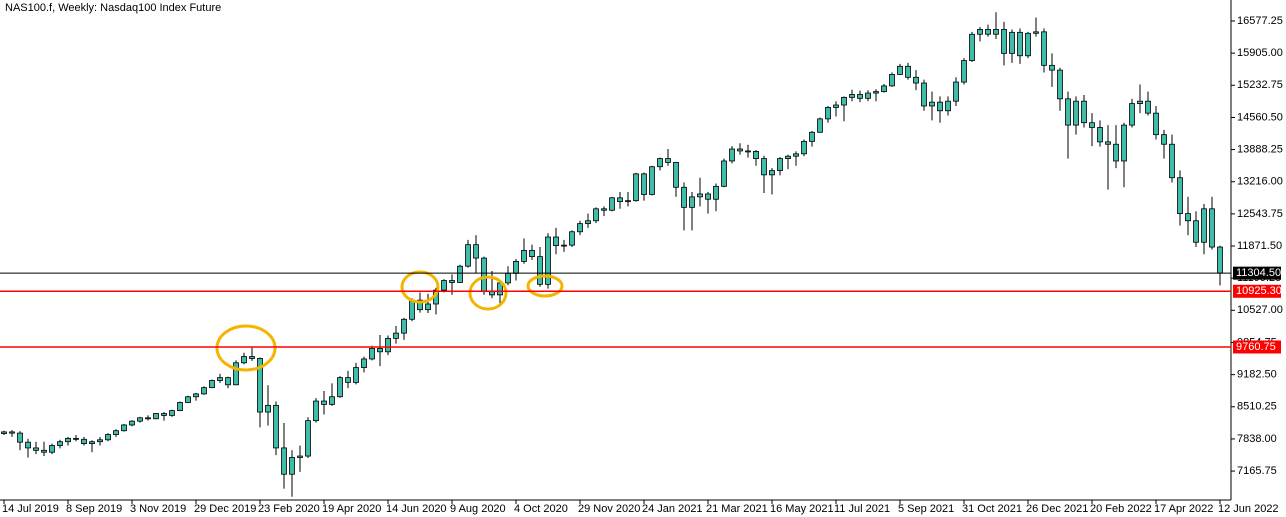  I want to click on y-tick-label: 10527.00, so click(1260, 310).